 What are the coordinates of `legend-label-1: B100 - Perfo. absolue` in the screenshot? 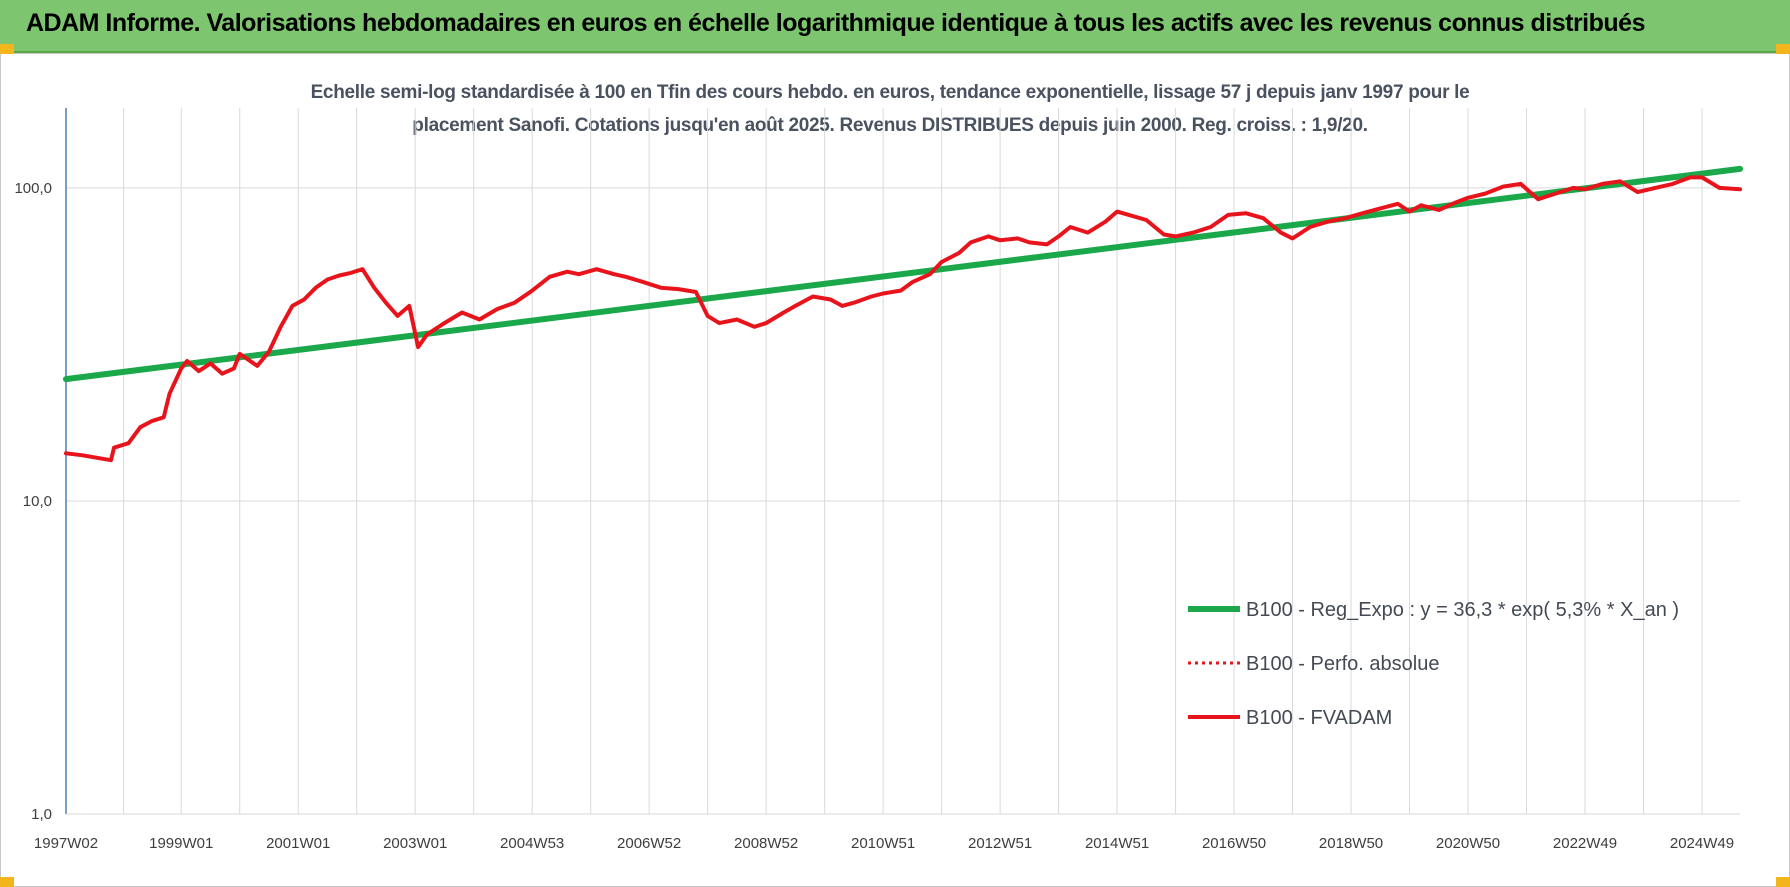 It's located at (1342, 664).